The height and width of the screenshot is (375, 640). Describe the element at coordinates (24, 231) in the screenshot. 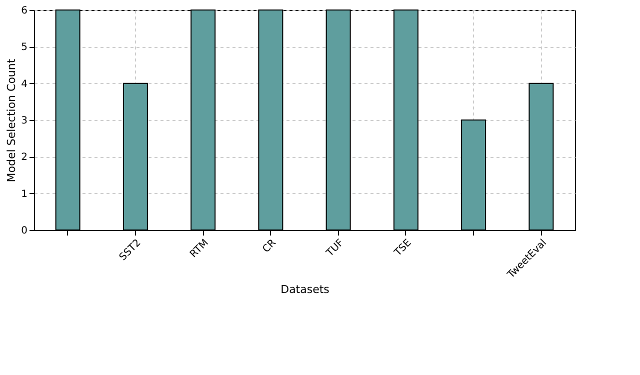

I see `y-tick-label: 0` at that location.